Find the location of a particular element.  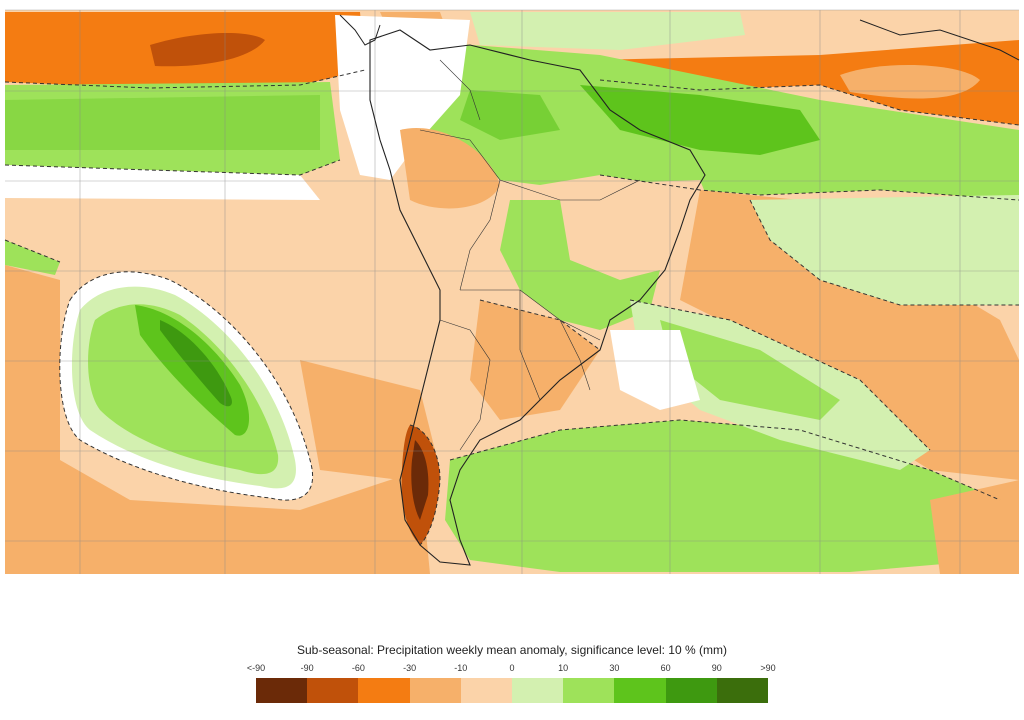

legend-tick-label: 60 is located at coordinates (665, 668).